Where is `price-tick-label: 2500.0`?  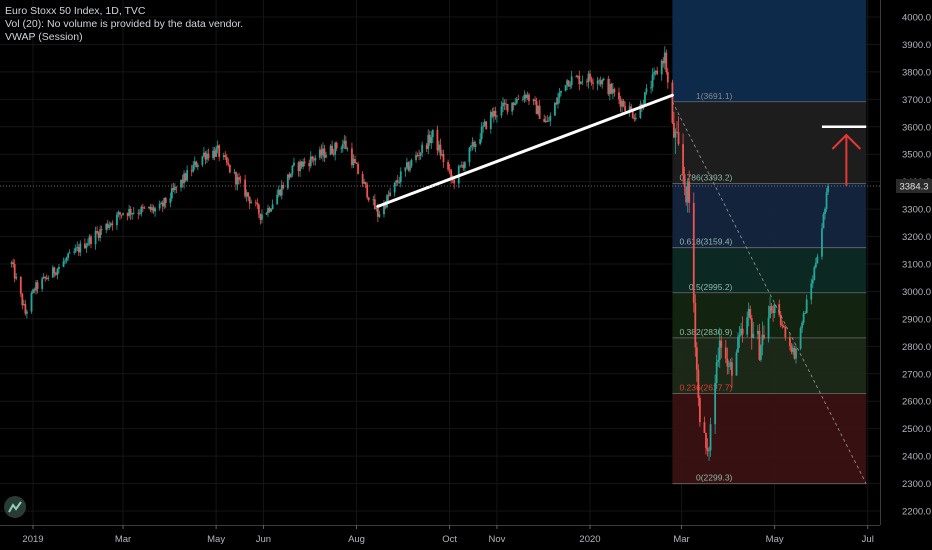 price-tick-label: 2500.0 is located at coordinates (916, 429).